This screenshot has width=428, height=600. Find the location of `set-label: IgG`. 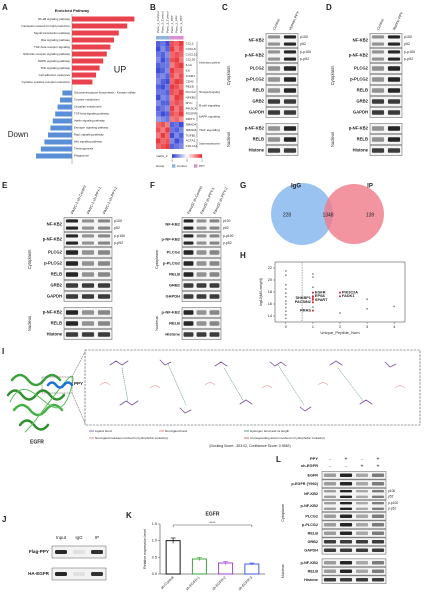

set-label: IgG is located at coordinates (296, 187).